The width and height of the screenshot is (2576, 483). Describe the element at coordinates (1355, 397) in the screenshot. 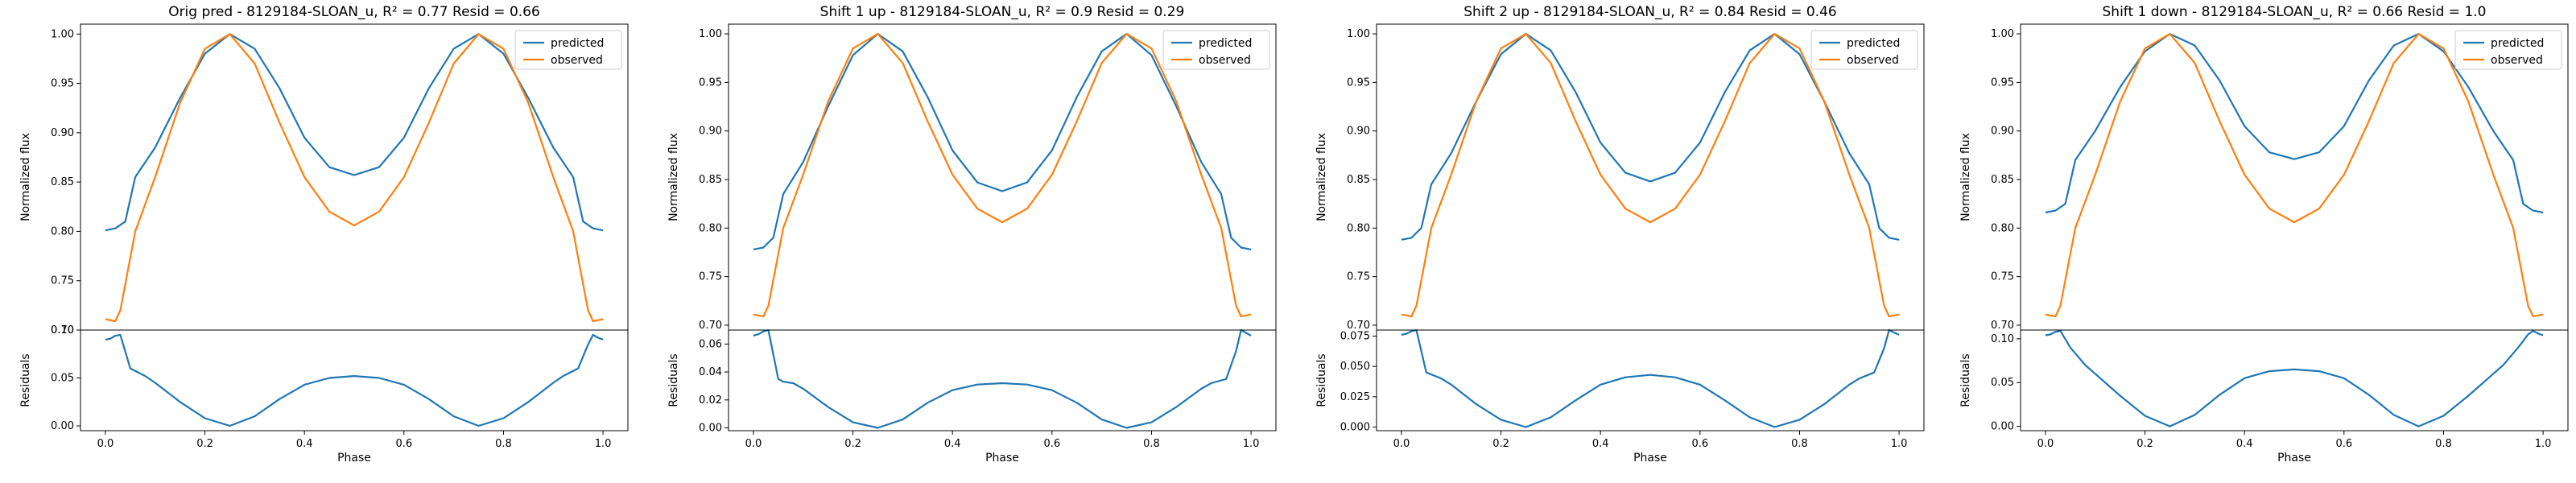

I see `bottom-ytick-label: 0.025` at that location.